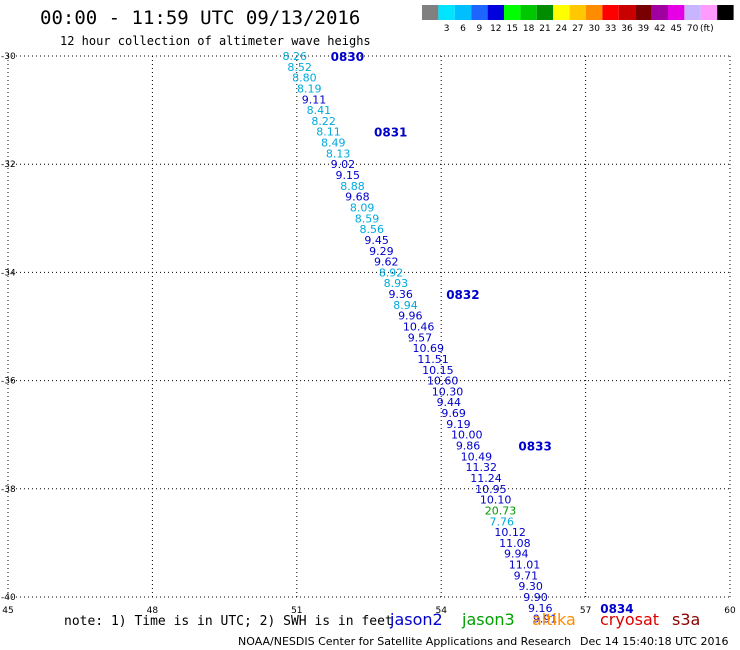 The height and width of the screenshot is (650, 740). What do you see at coordinates (391, 272) in the screenshot?
I see `swh-point-label: 8.92` at bounding box center [391, 272].